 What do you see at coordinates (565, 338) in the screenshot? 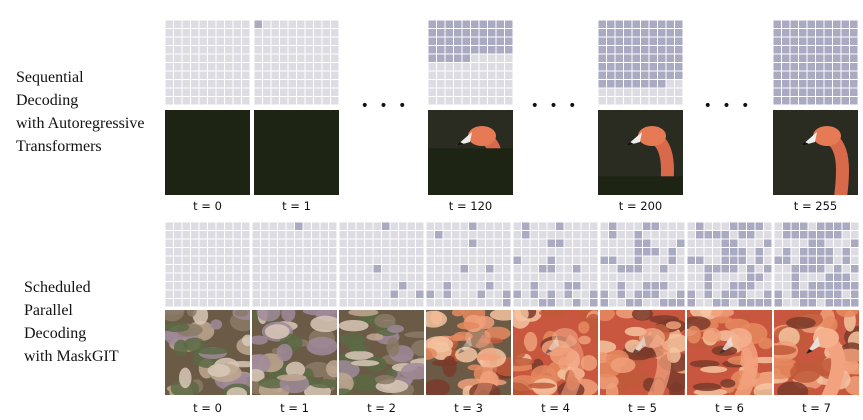
I see `head` at bounding box center [565, 338].